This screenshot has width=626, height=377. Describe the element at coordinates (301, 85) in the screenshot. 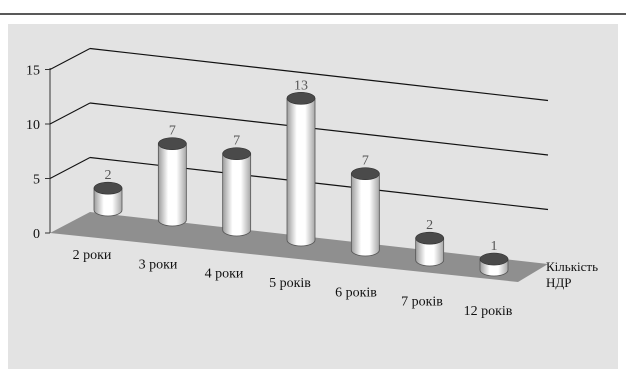

I see `value-label: 13` at that location.